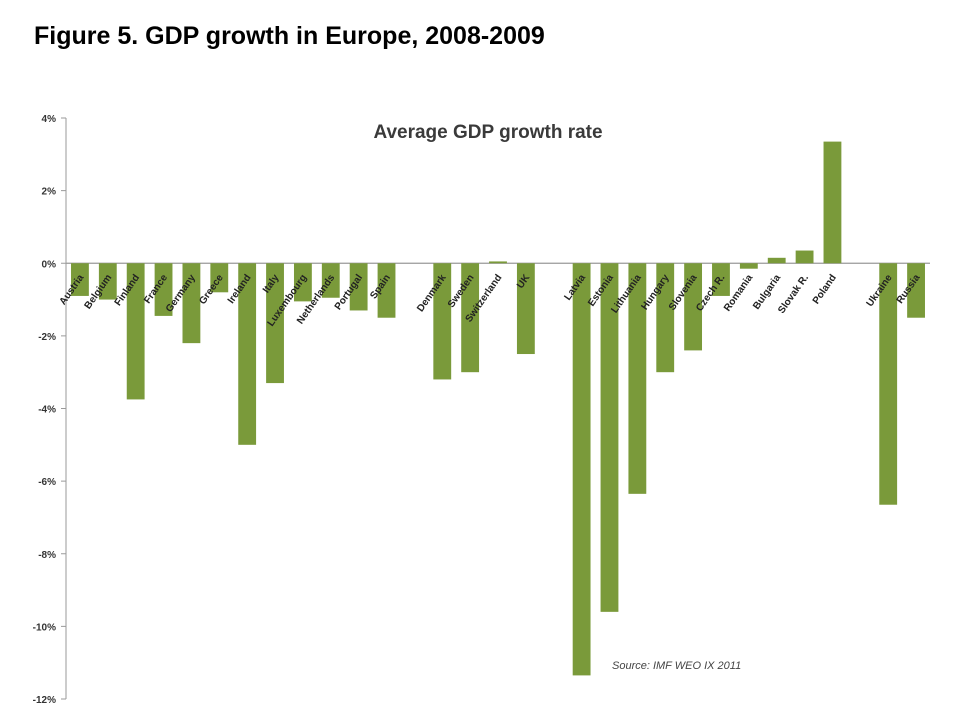  What do you see at coordinates (47, 482) in the screenshot?
I see `y-tick-label: -6%` at bounding box center [47, 482].